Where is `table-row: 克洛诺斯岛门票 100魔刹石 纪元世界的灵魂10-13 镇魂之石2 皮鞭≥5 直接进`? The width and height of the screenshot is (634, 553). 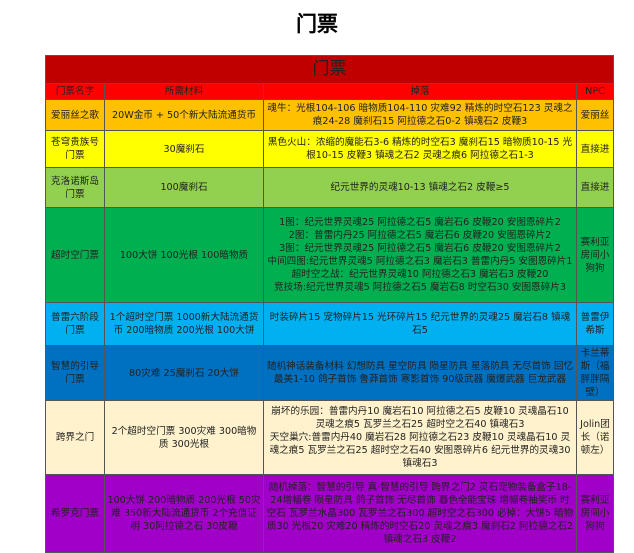 table-row: 克洛诺斯岛门票 100魔刹石 纪元世界的灵魂10-13 镇魂之石2 皮鞭≥5 直接进 is located at coordinates (329, 187).